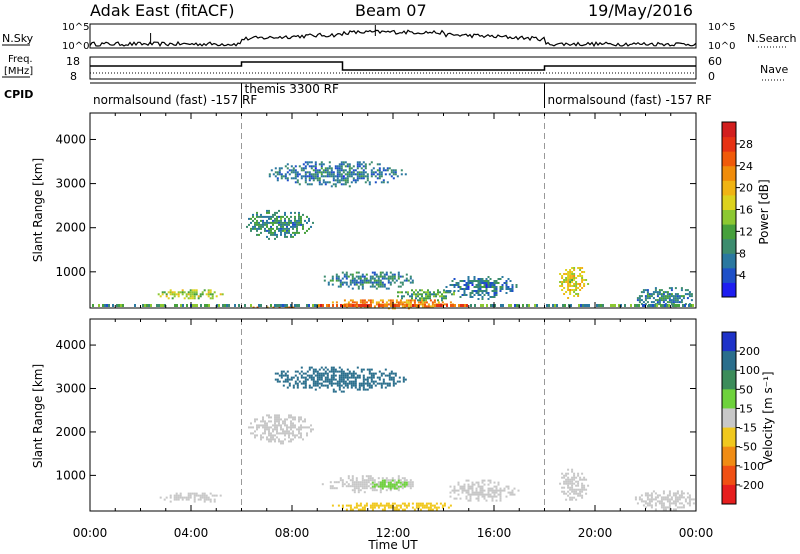 The width and height of the screenshot is (800, 554). I want to click on y-tick-label: 3000, so click(70, 389).